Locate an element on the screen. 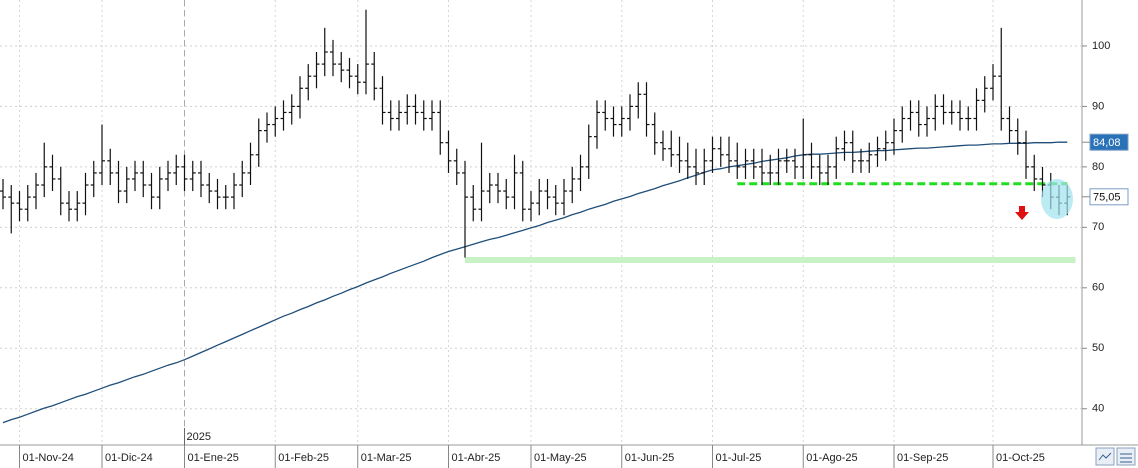 The height and width of the screenshot is (468, 1138). x-tick-label: 01-Ene-25 is located at coordinates (213, 458).